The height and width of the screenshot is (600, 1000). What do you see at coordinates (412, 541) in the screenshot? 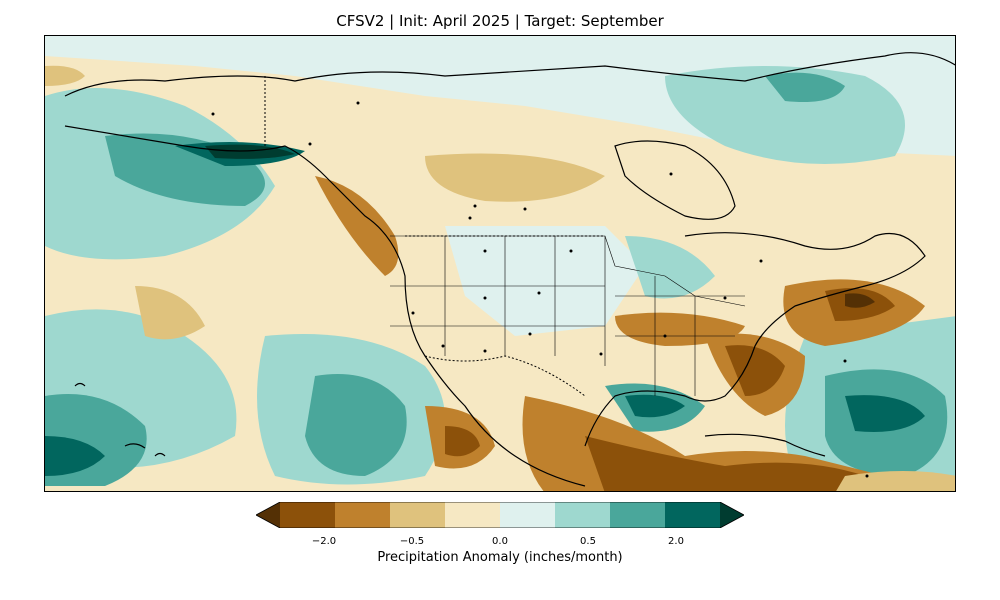
I see `colorbar-tick-label: −0.5` at bounding box center [412, 541].